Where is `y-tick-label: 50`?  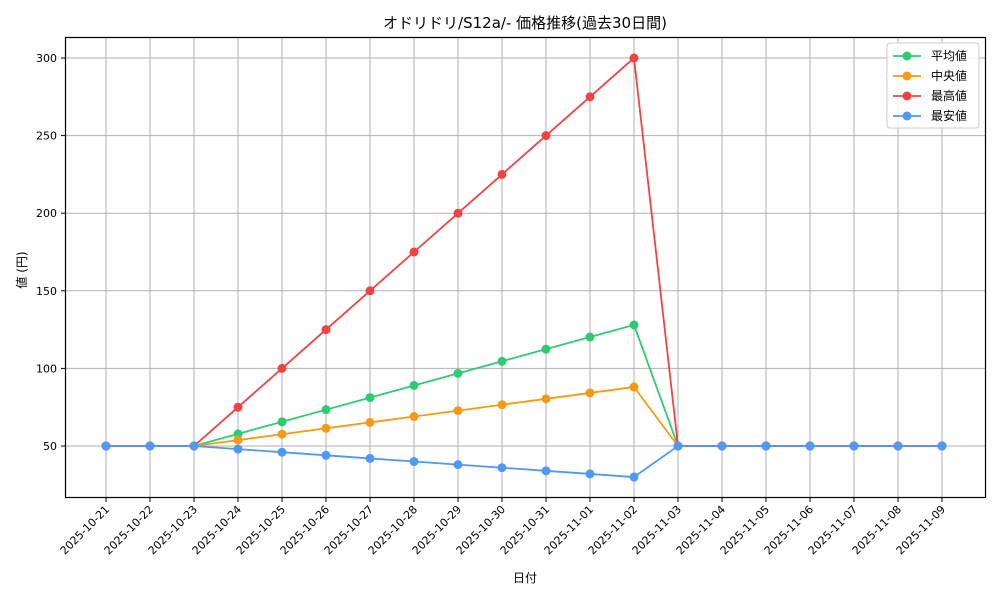 y-tick-label: 50 is located at coordinates (50, 446).